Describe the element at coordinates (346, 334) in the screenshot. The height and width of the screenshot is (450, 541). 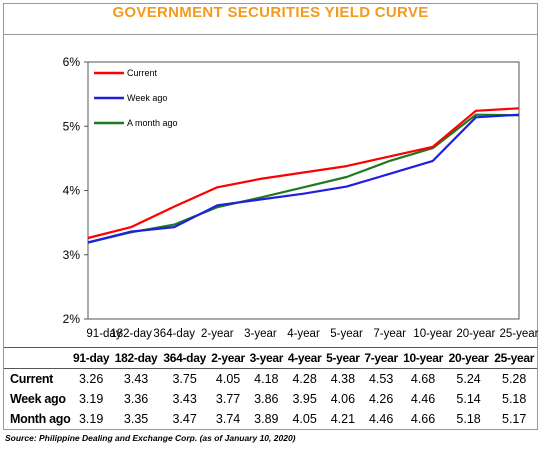
I see `x-tick-label: 5-year` at that location.